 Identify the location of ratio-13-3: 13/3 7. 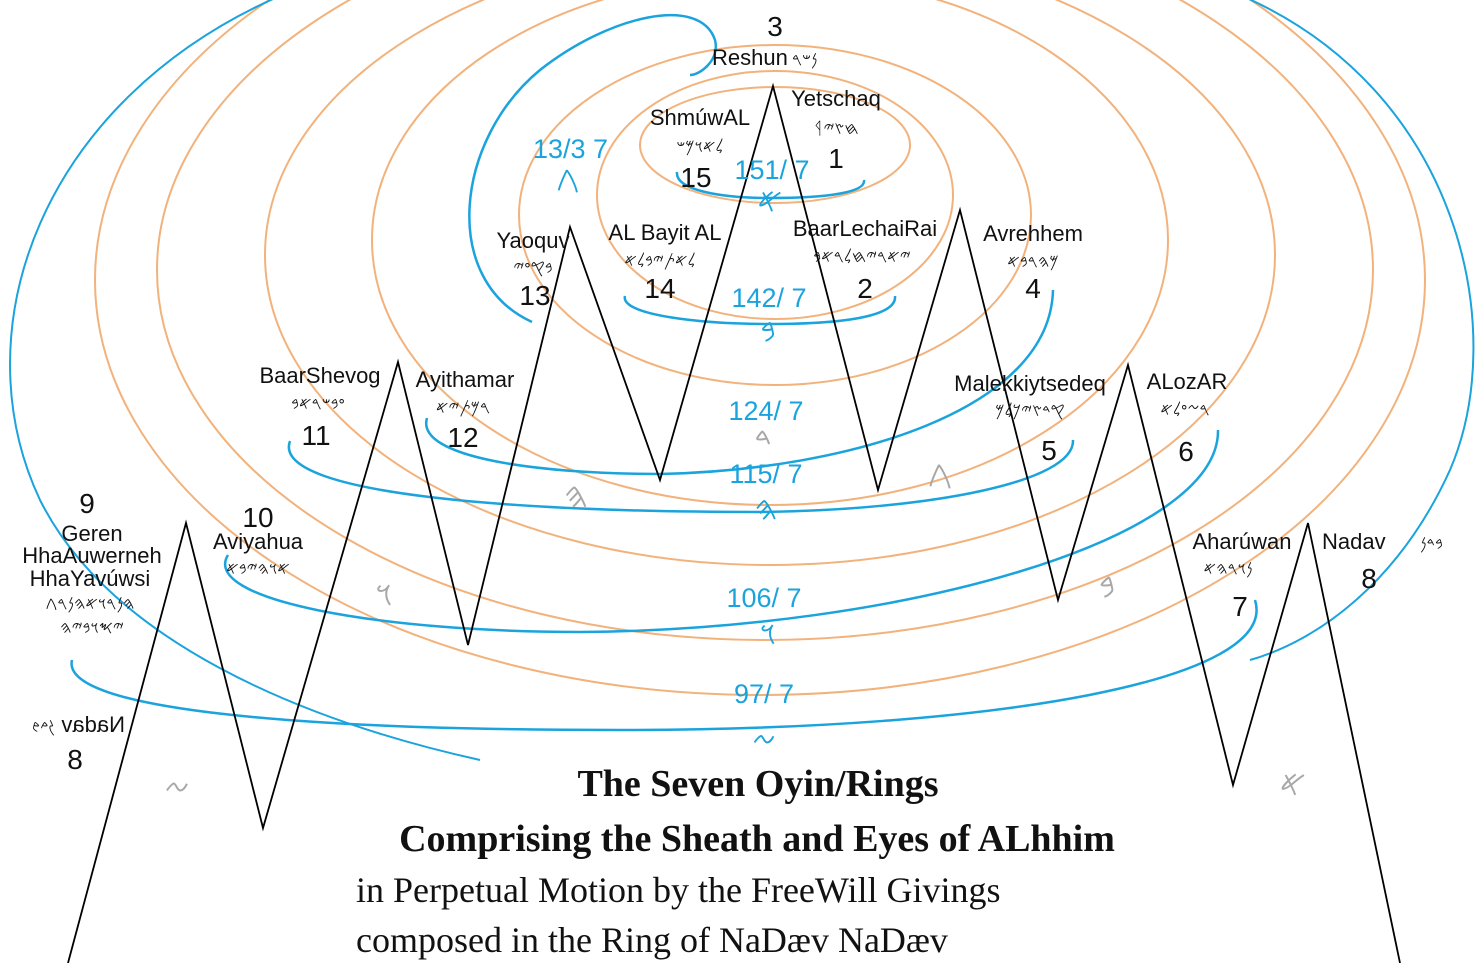
(570, 149).